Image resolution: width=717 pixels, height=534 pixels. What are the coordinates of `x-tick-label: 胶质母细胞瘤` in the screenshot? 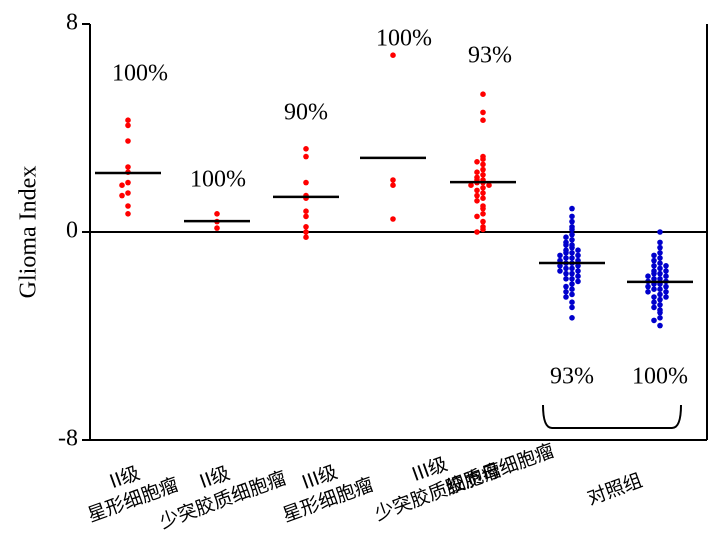 It's located at (499, 470).